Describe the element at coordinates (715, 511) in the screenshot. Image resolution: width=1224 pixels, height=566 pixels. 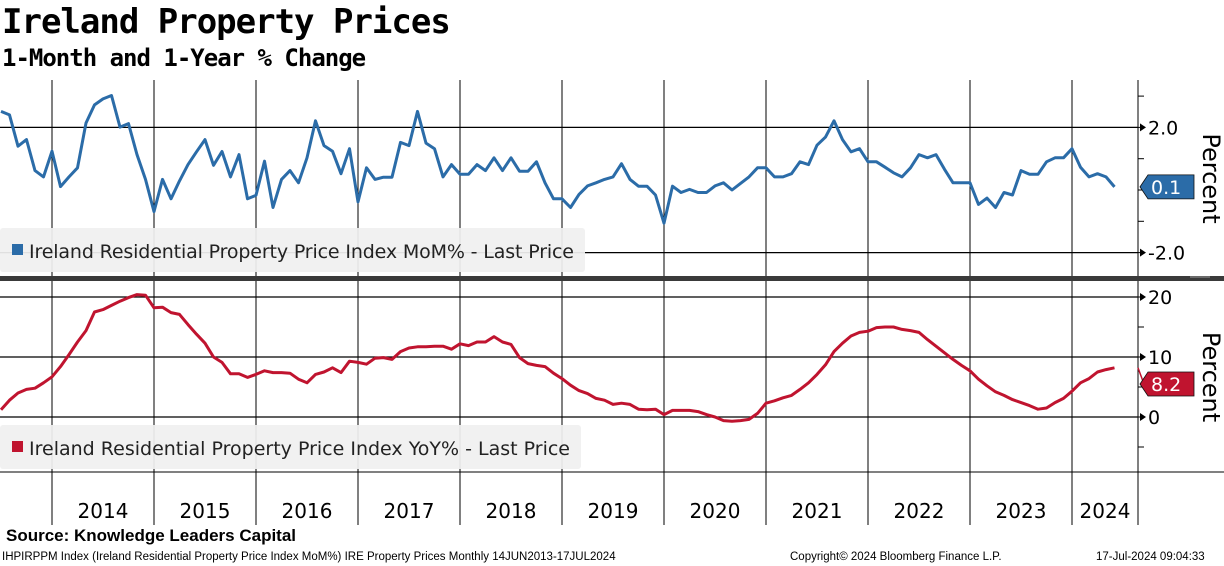
I see `x-tick-label: 2020` at that location.